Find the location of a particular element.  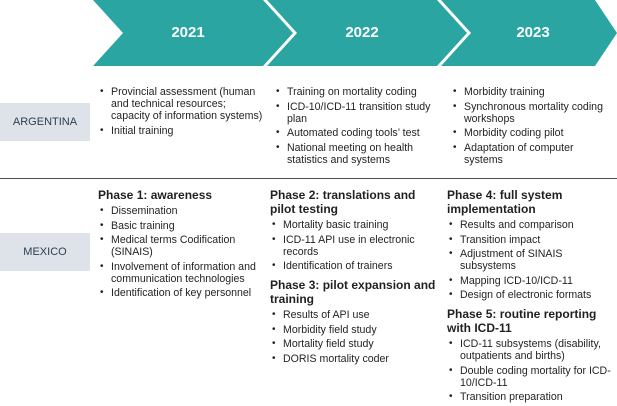

list-item: Morbidity coding pilot is located at coordinates (533, 133).